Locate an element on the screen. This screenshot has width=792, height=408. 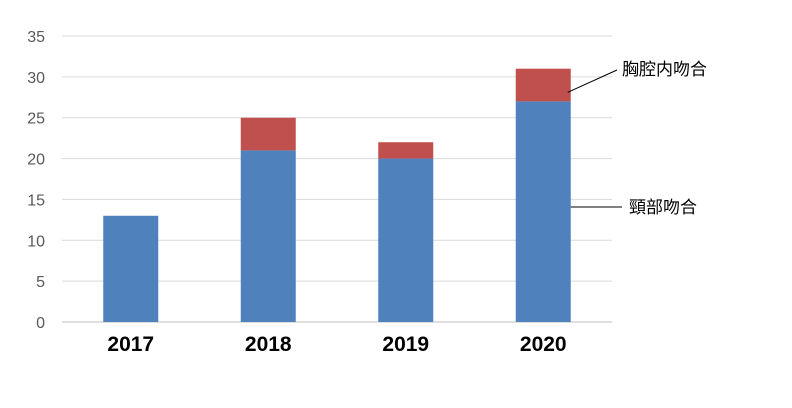
x-tick-label: 2017 is located at coordinates (130, 344).